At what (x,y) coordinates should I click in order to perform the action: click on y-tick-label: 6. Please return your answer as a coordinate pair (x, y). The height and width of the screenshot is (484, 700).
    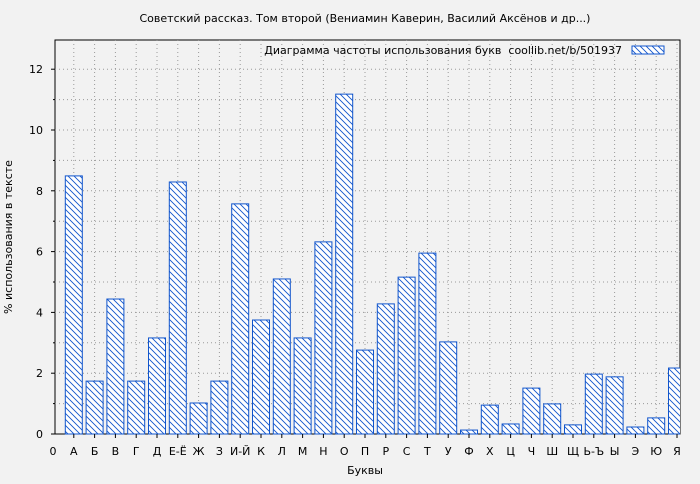
    Looking at the image, I should click on (39, 252).